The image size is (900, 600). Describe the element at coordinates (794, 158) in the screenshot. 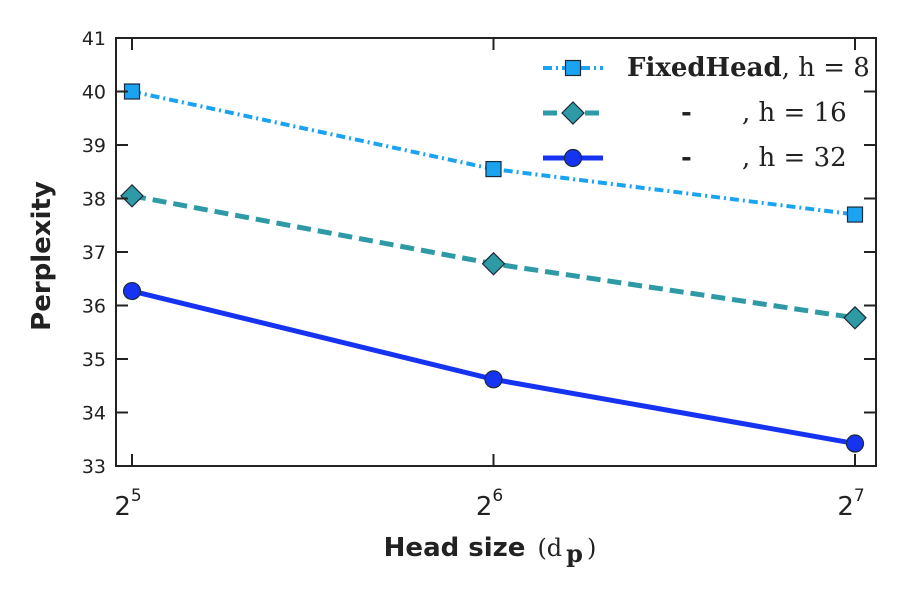

I see `legend-label-suffix: , h = 32` at that location.